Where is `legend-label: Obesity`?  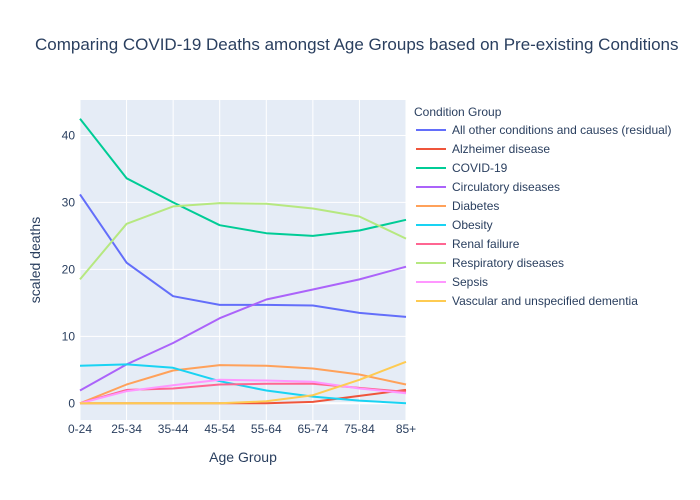 legend-label: Obesity is located at coordinates (472, 225).